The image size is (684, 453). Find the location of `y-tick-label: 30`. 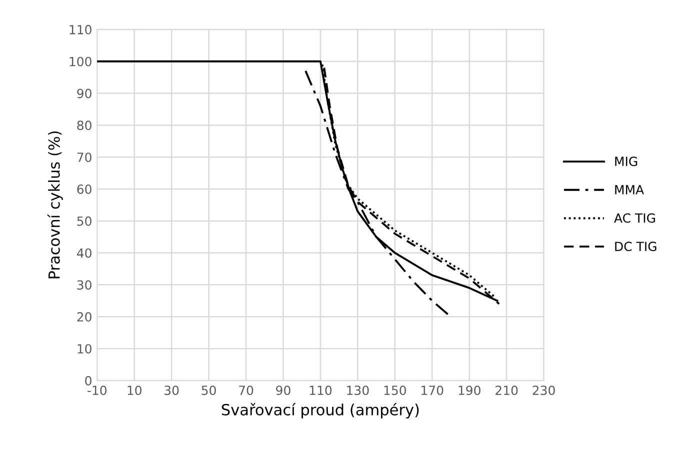

y-tick-label: 30 is located at coordinates (84, 285).